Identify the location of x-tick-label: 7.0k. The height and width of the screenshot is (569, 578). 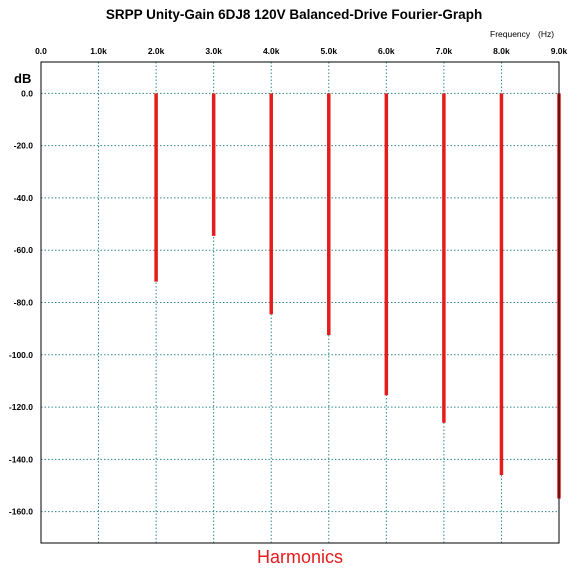
(444, 51).